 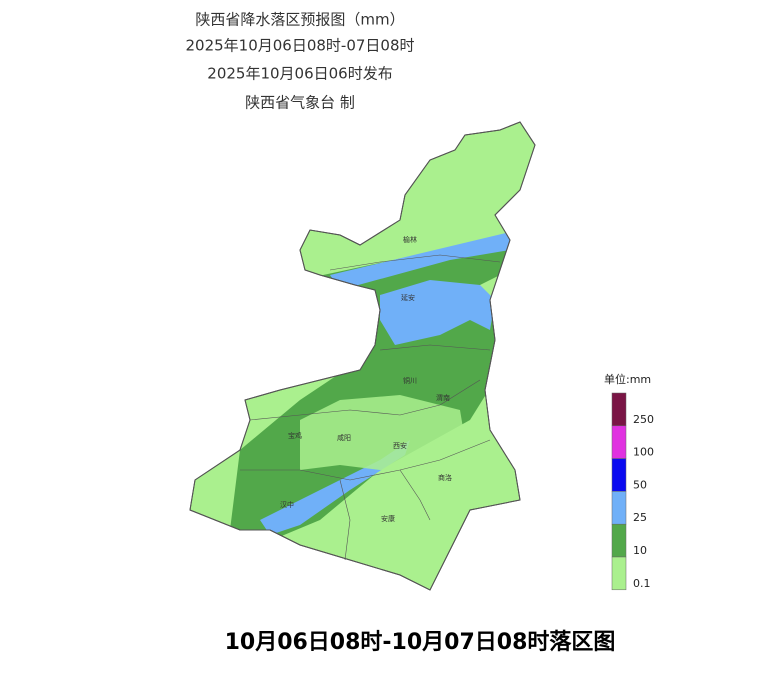 I want to click on legend-label: 25, so click(x=640, y=517).